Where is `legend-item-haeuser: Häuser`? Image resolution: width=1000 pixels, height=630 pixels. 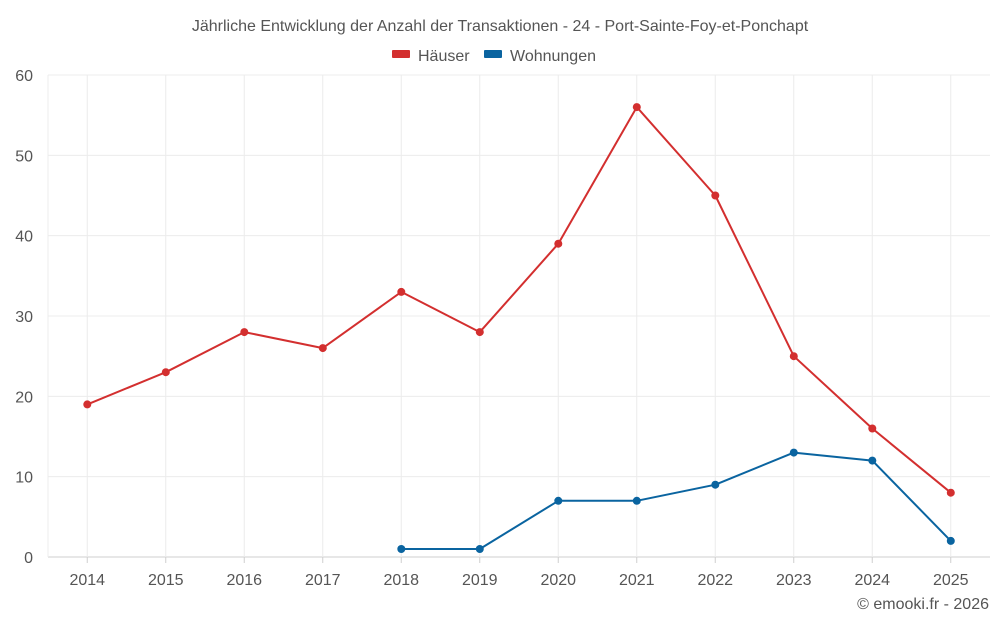
legend-item-haeuser: Häuser is located at coordinates (431, 56).